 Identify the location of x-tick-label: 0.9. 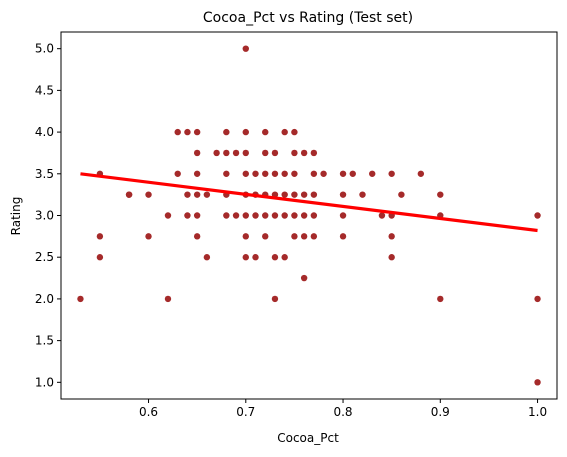
(440, 412).